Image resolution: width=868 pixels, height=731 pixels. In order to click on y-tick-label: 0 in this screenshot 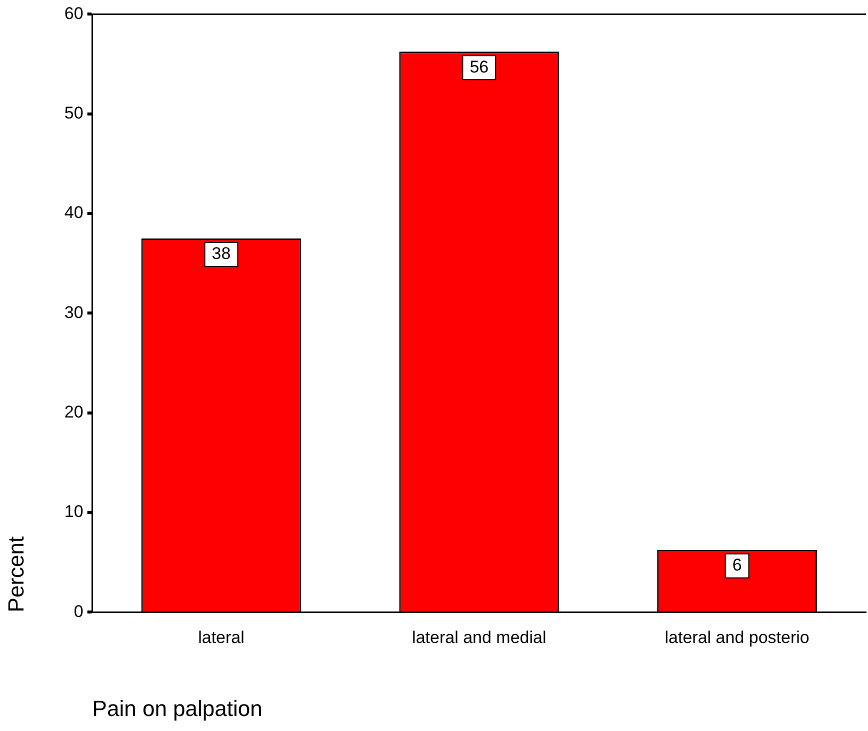, I will do `click(79, 611)`.